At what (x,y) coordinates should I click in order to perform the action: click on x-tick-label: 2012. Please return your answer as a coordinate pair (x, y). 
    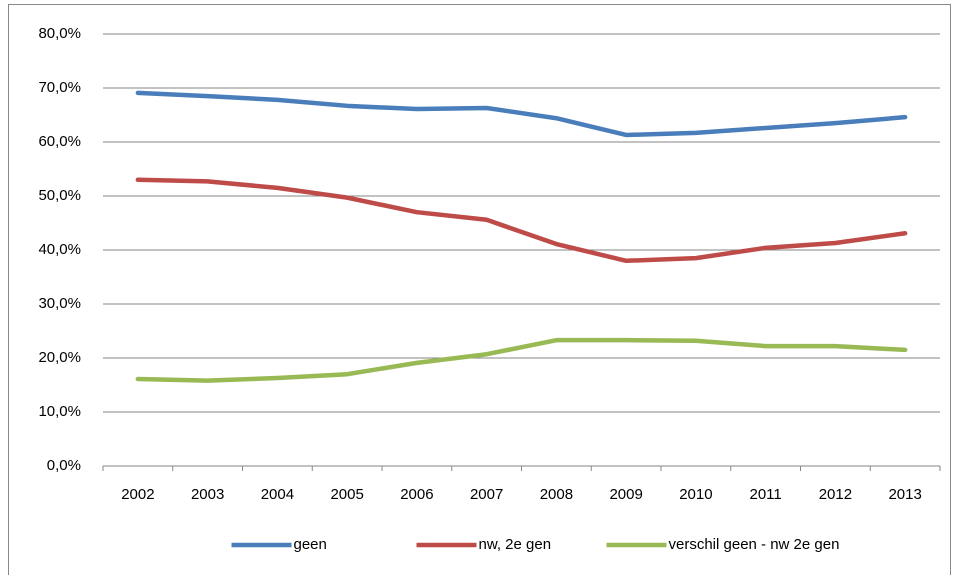
    Looking at the image, I should click on (835, 494).